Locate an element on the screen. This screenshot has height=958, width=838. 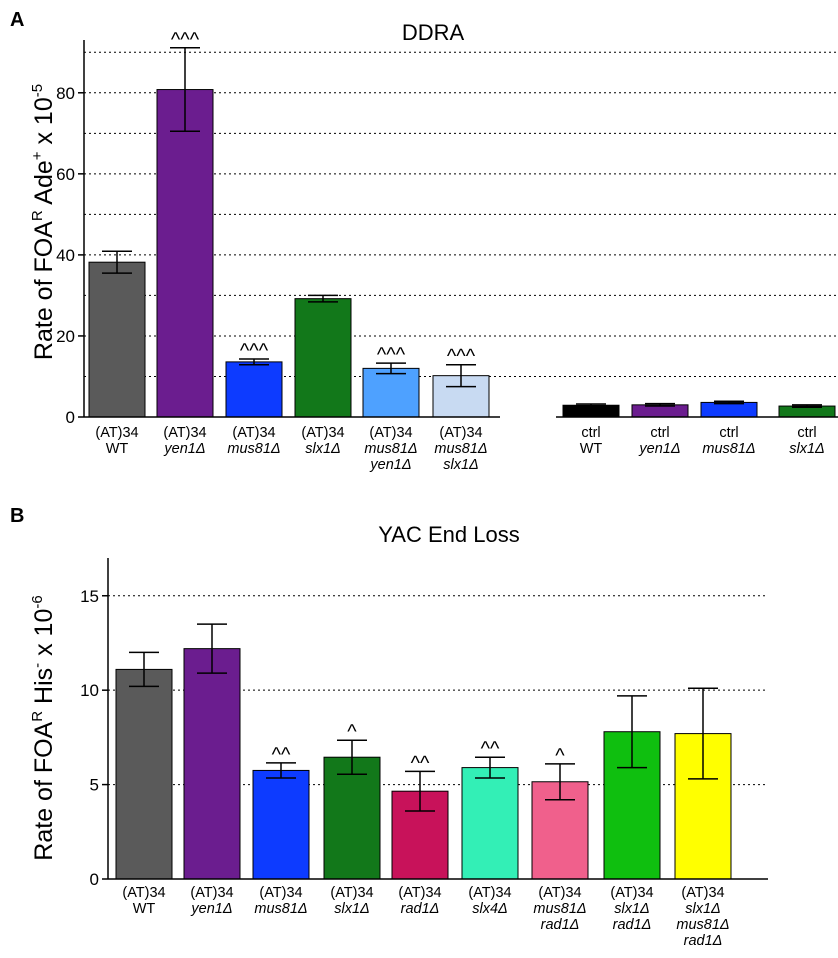
y-tick-label-a-1: 20 is located at coordinates (65, 336).